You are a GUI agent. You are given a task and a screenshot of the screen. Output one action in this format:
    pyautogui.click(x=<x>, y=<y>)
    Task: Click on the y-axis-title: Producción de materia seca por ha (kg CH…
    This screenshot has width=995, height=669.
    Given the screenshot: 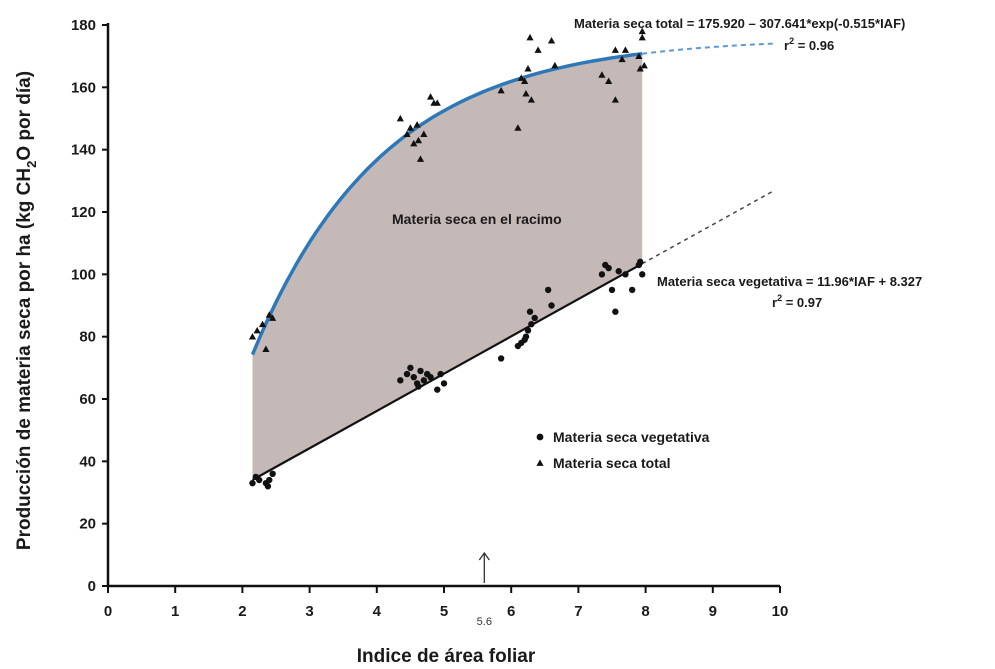 What is the action you would take?
    pyautogui.click(x=26, y=310)
    